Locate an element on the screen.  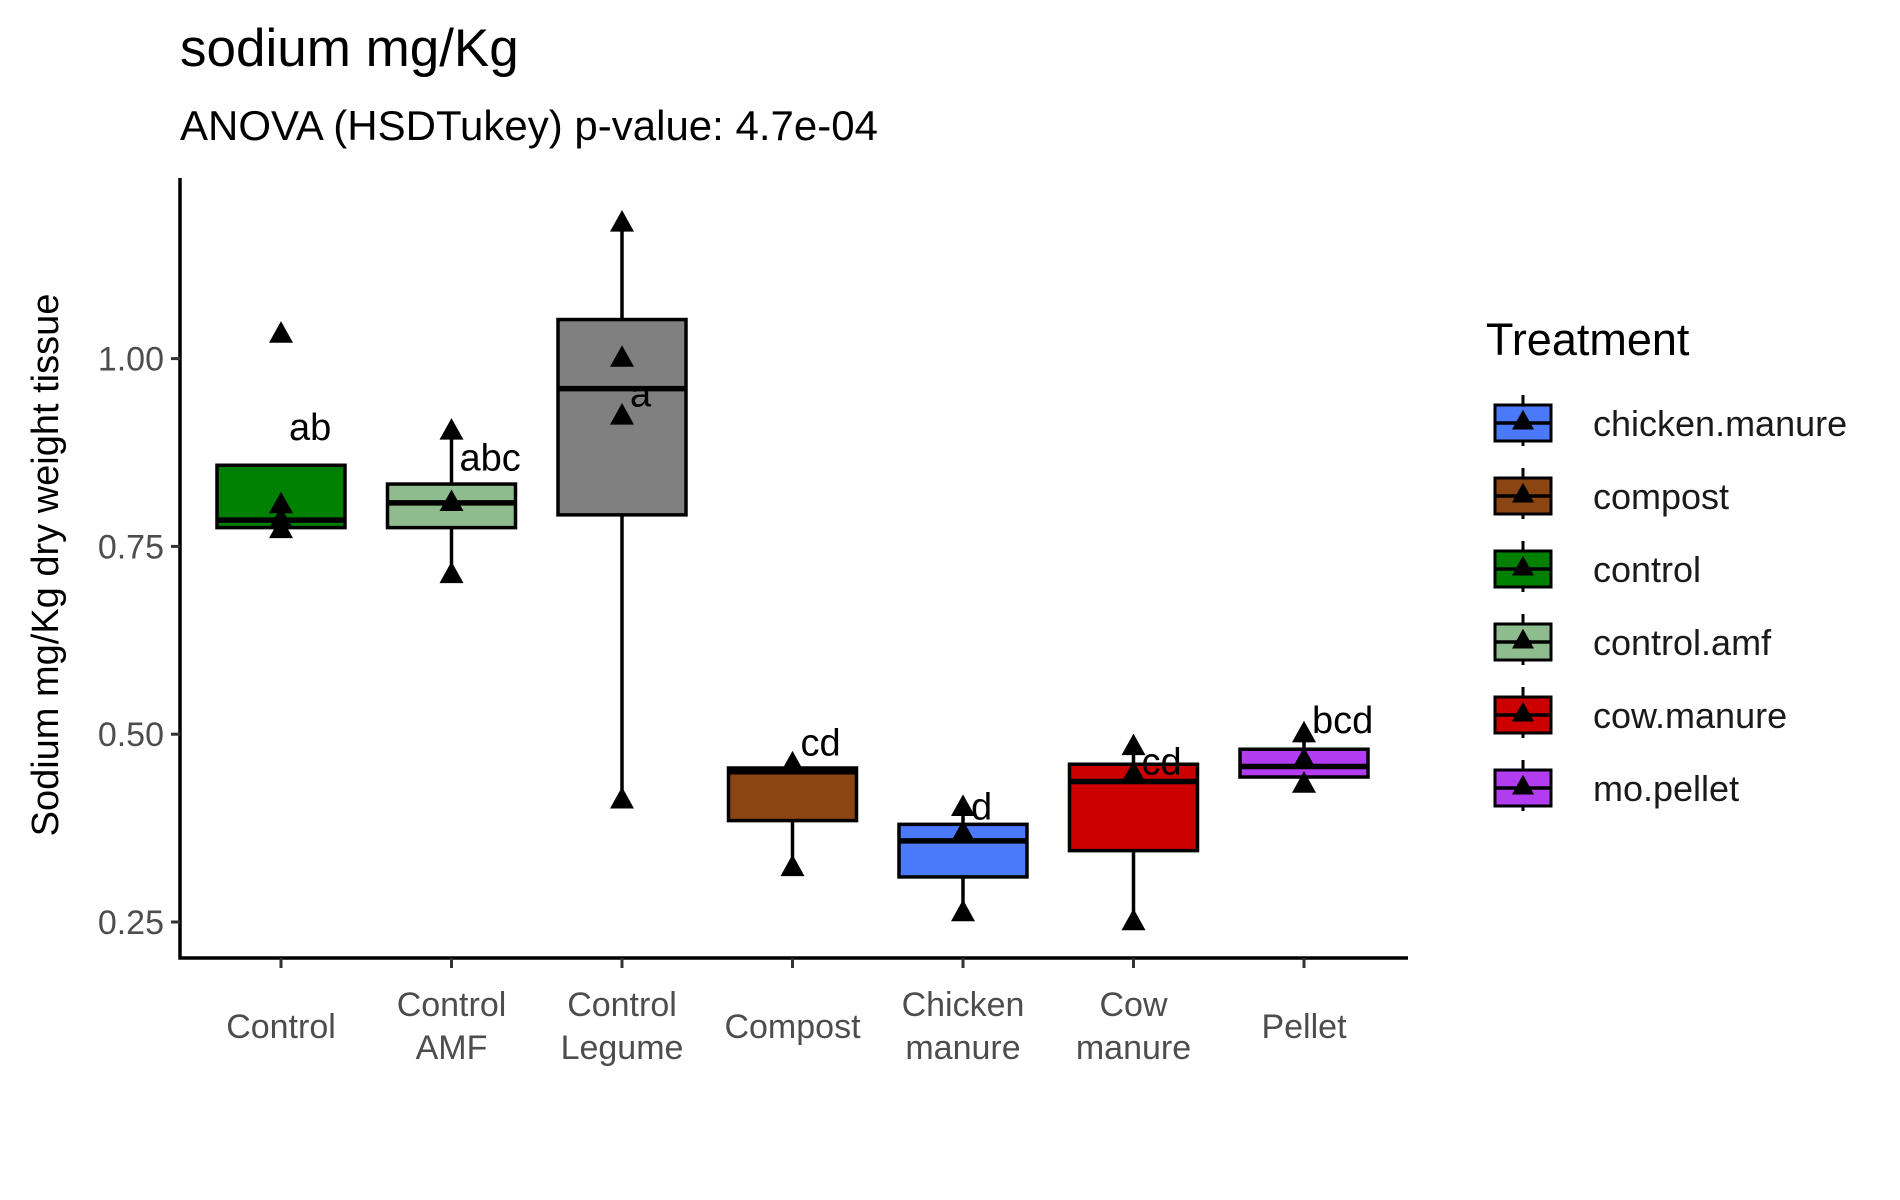
y-tick-label: 0.25 is located at coordinates (131, 923).